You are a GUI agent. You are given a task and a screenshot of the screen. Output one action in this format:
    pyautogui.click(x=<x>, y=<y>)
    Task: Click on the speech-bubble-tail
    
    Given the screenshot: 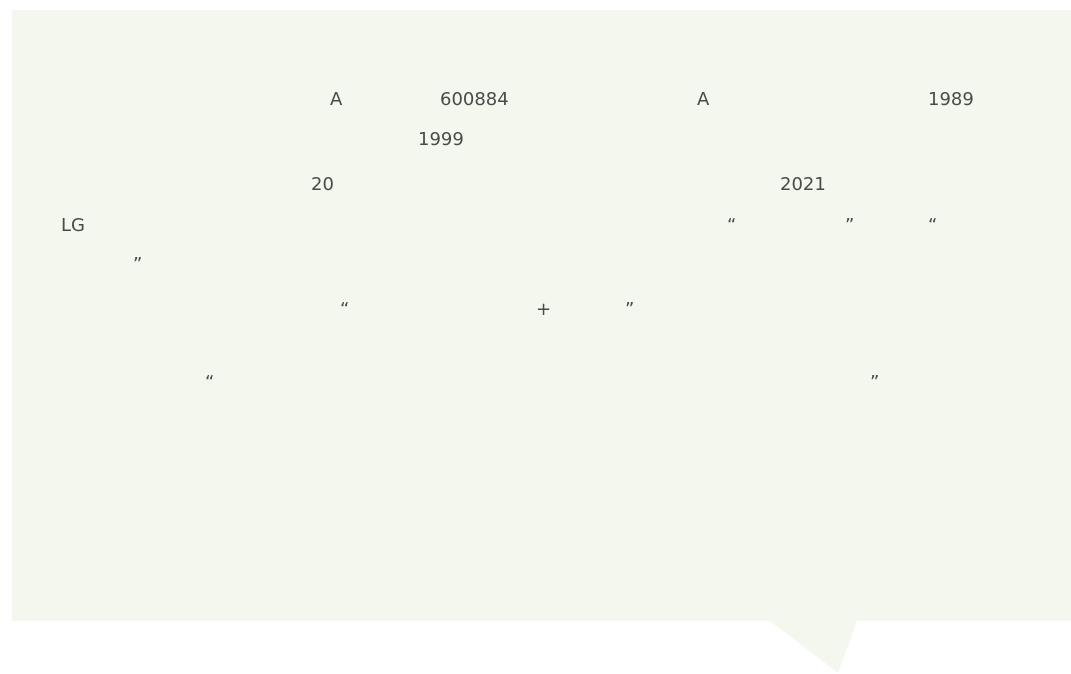 What is the action you would take?
    pyautogui.click(x=813, y=647)
    